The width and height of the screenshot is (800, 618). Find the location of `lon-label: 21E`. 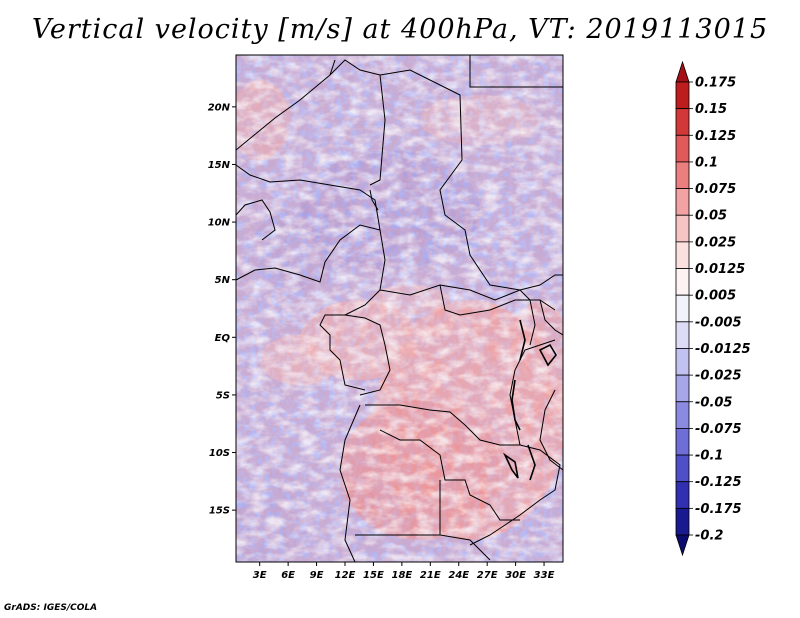

lon-label: 21E is located at coordinates (430, 575).